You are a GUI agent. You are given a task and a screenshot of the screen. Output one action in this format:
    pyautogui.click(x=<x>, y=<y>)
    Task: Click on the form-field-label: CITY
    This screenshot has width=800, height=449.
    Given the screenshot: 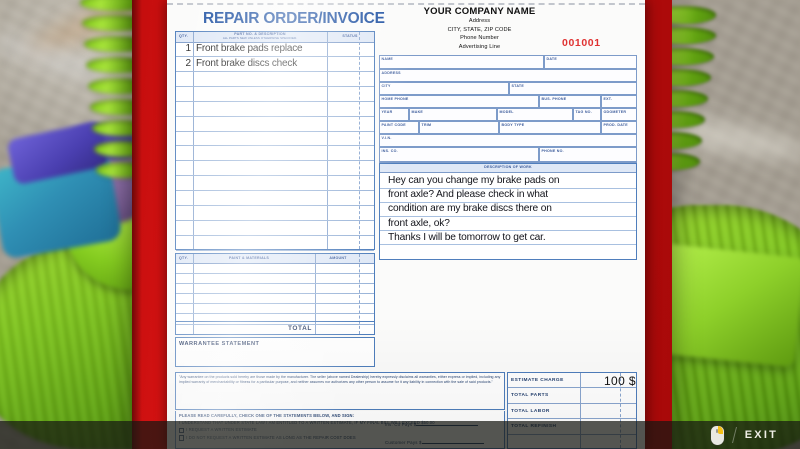 What is the action you would take?
    pyautogui.click(x=386, y=85)
    